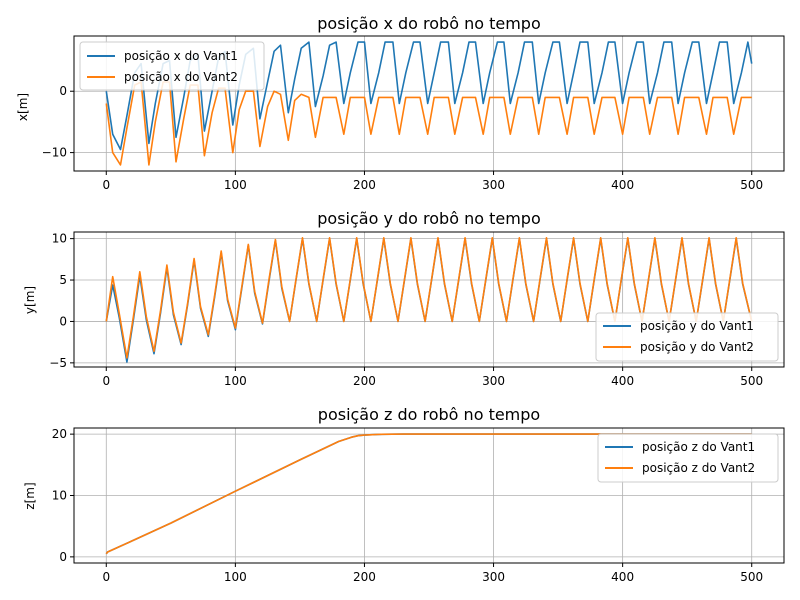  What do you see at coordinates (364, 381) in the screenshot?
I see `x-tick-label-y-2: 200` at bounding box center [364, 381].